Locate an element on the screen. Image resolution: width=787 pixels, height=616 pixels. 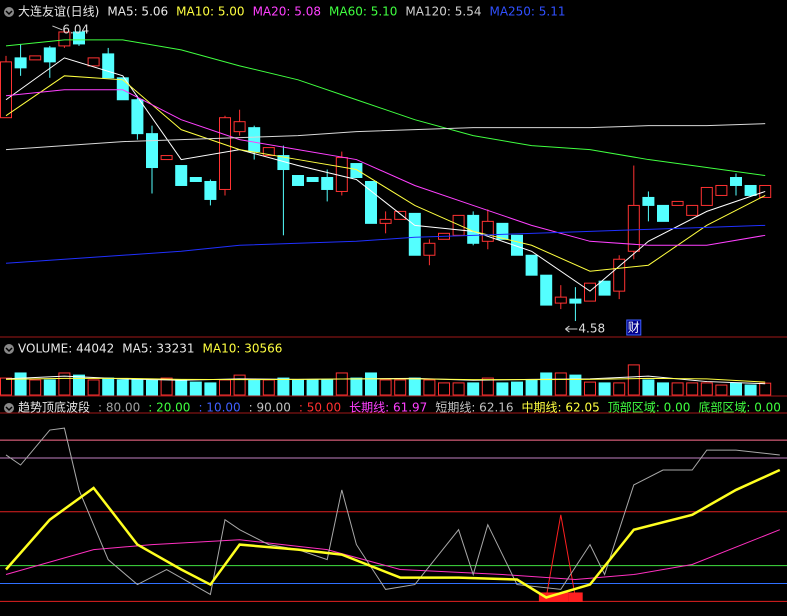
legend-entry: VOLUME: 44042 is located at coordinates (66, 349).